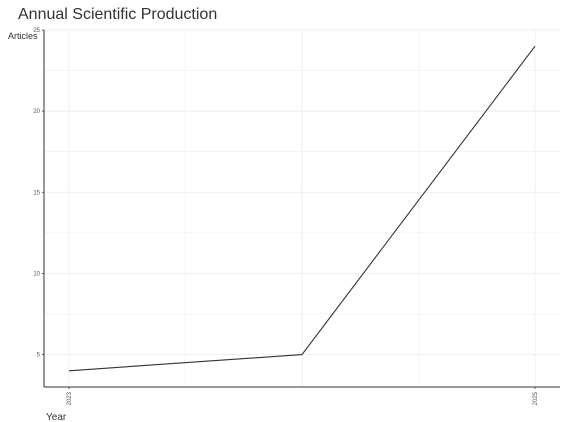  What do you see at coordinates (39, 356) in the screenshot?
I see `y-tick-label: 5` at bounding box center [39, 356].